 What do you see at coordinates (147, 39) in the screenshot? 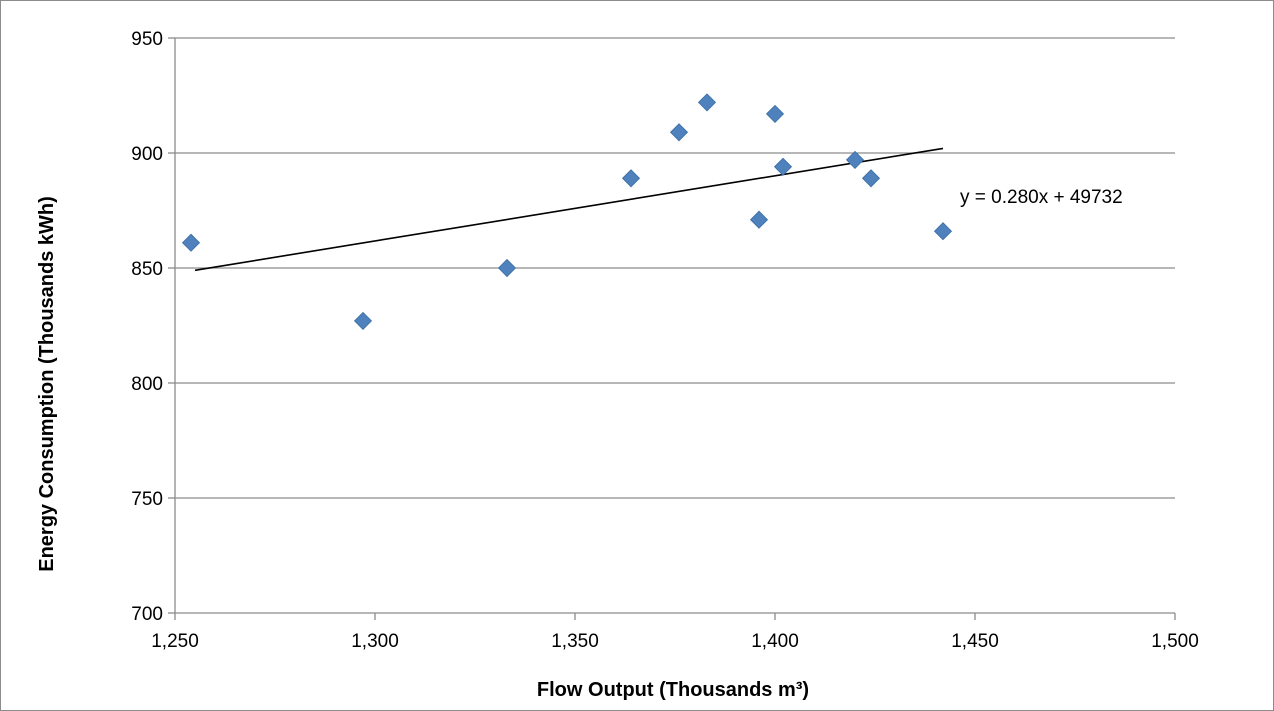
I see `y-tick-label: 950` at bounding box center [147, 39].